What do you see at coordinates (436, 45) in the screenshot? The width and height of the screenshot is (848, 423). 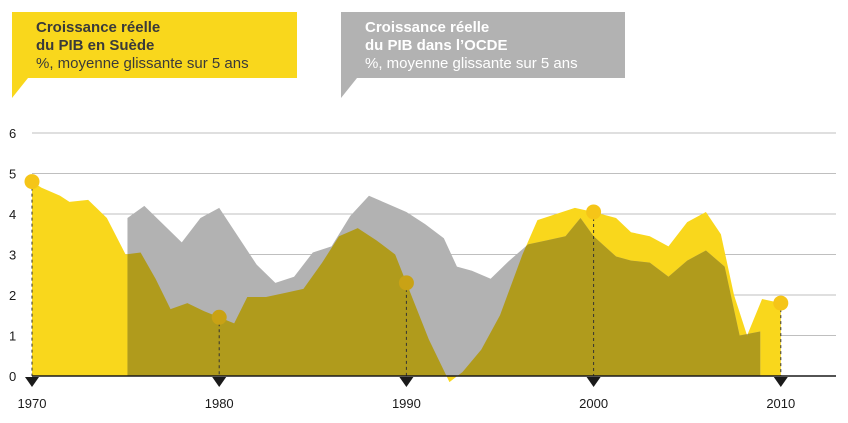 I see `legend-oecd-title-2: du PIB dans l’OCDE` at bounding box center [436, 45].